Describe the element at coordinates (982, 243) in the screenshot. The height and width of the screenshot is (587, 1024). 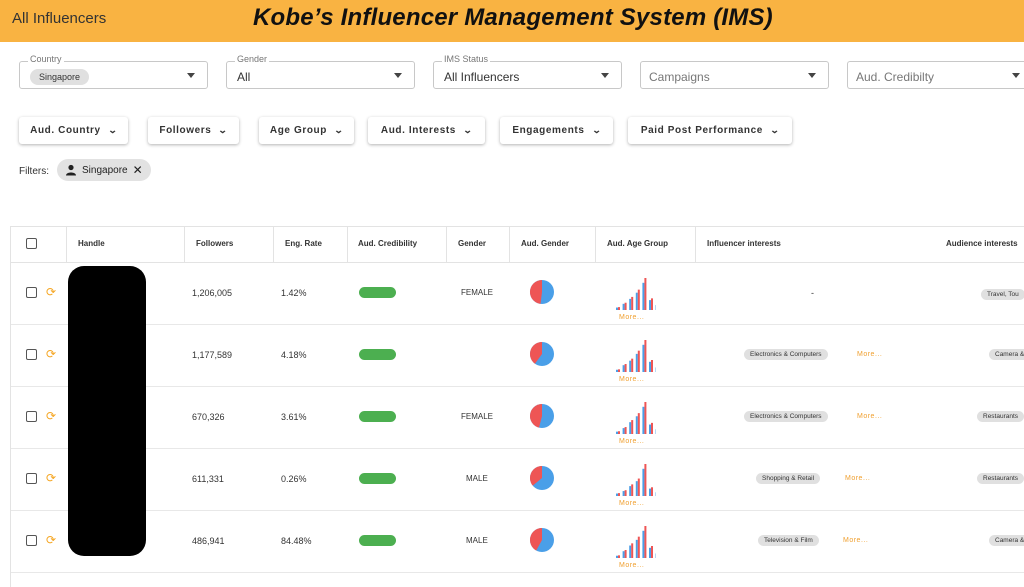
I see `column-header-audience-interests: Audience interests` at that location.